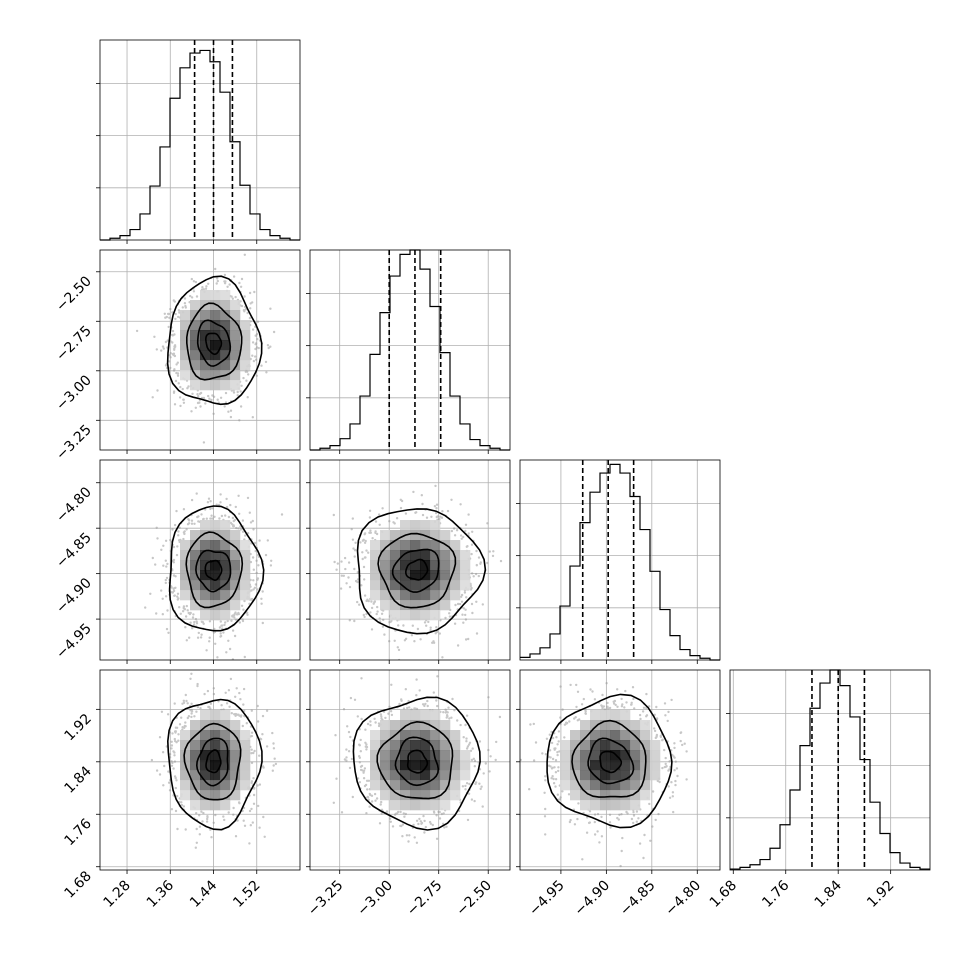 The width and height of the screenshot is (970, 970). Describe the element at coordinates (326, 899) in the screenshot. I see `x-tick-label: −3.25` at that location.